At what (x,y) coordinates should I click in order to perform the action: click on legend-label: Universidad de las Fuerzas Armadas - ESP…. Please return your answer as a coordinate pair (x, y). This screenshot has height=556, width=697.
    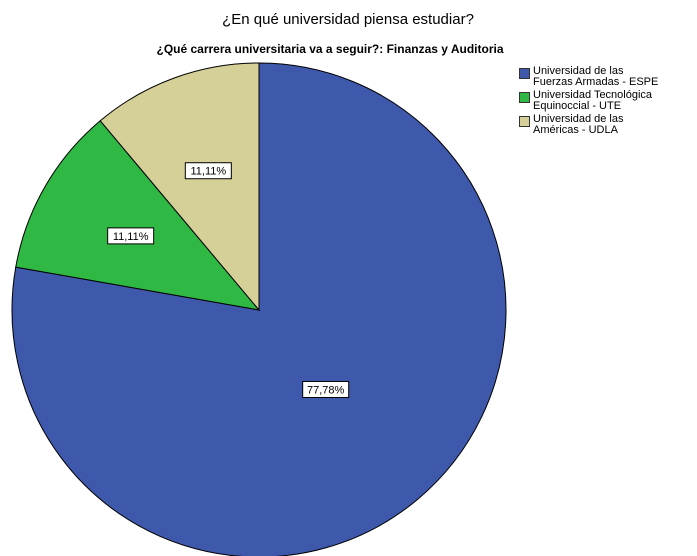
    Looking at the image, I should click on (596, 76).